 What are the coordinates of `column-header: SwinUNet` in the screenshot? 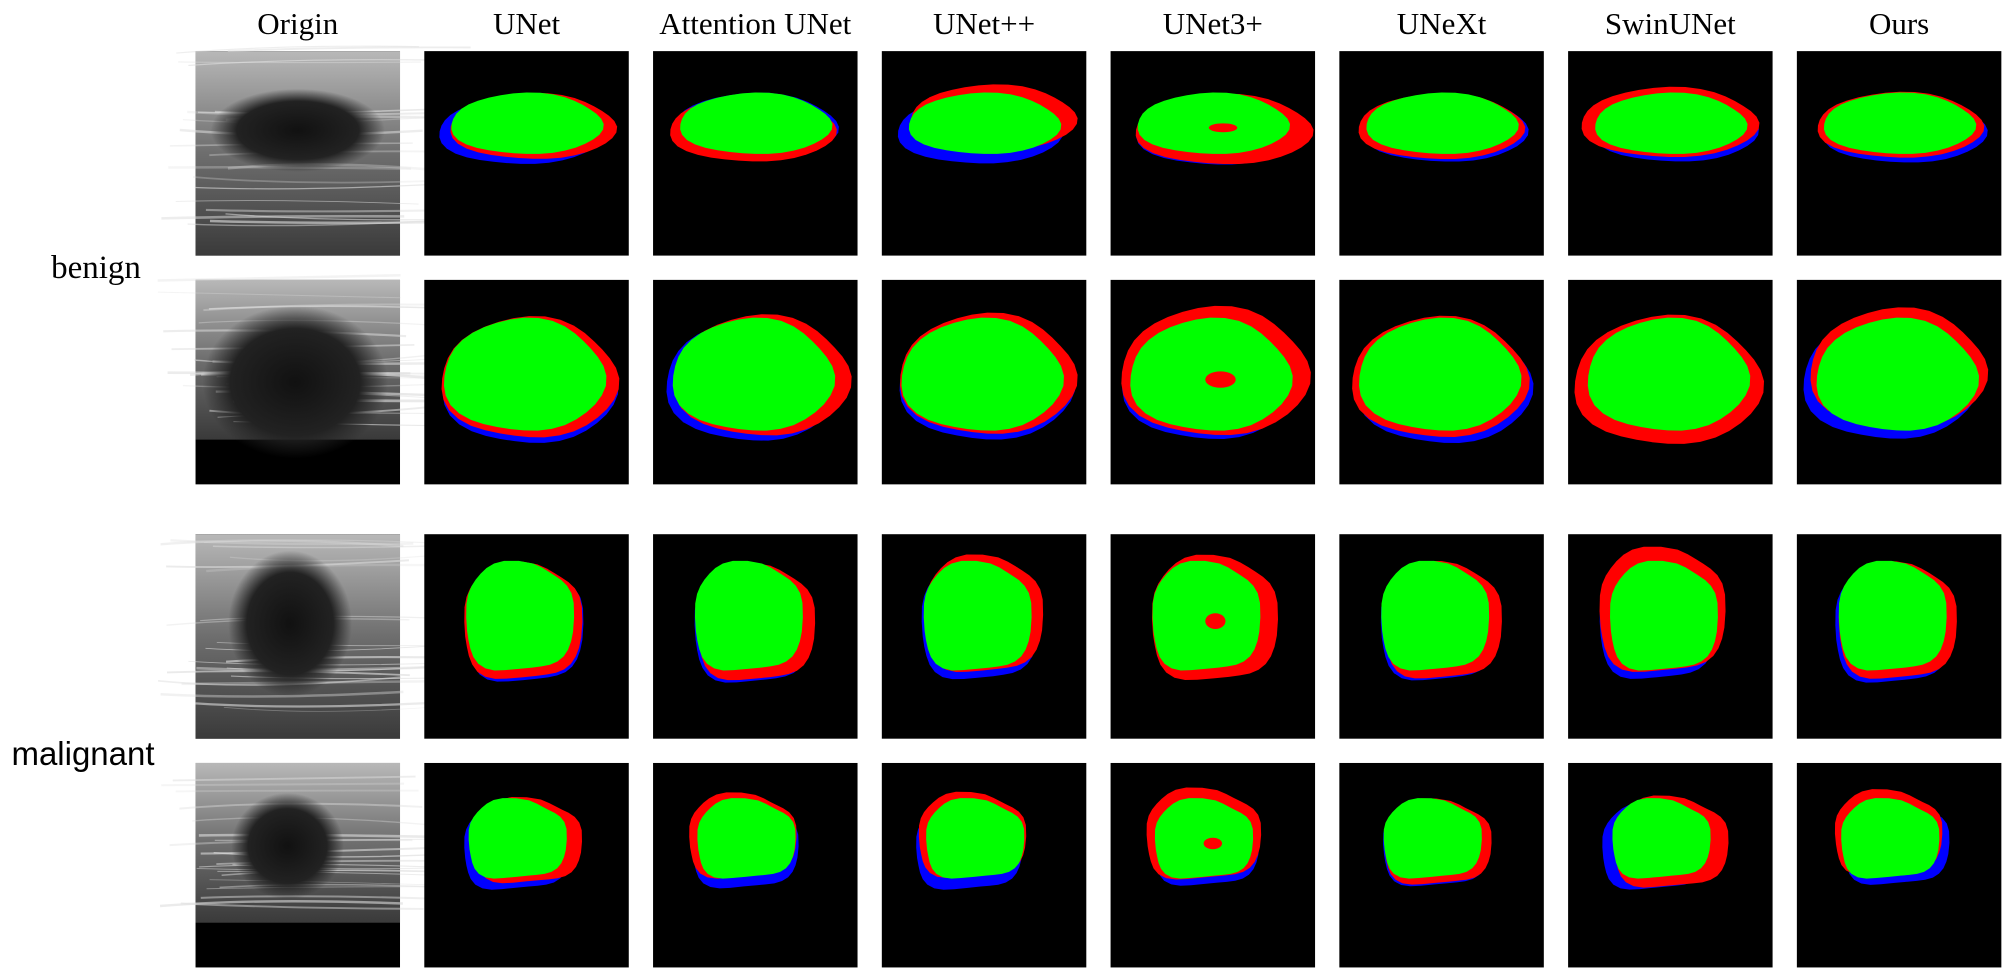 It's located at (1670, 23).